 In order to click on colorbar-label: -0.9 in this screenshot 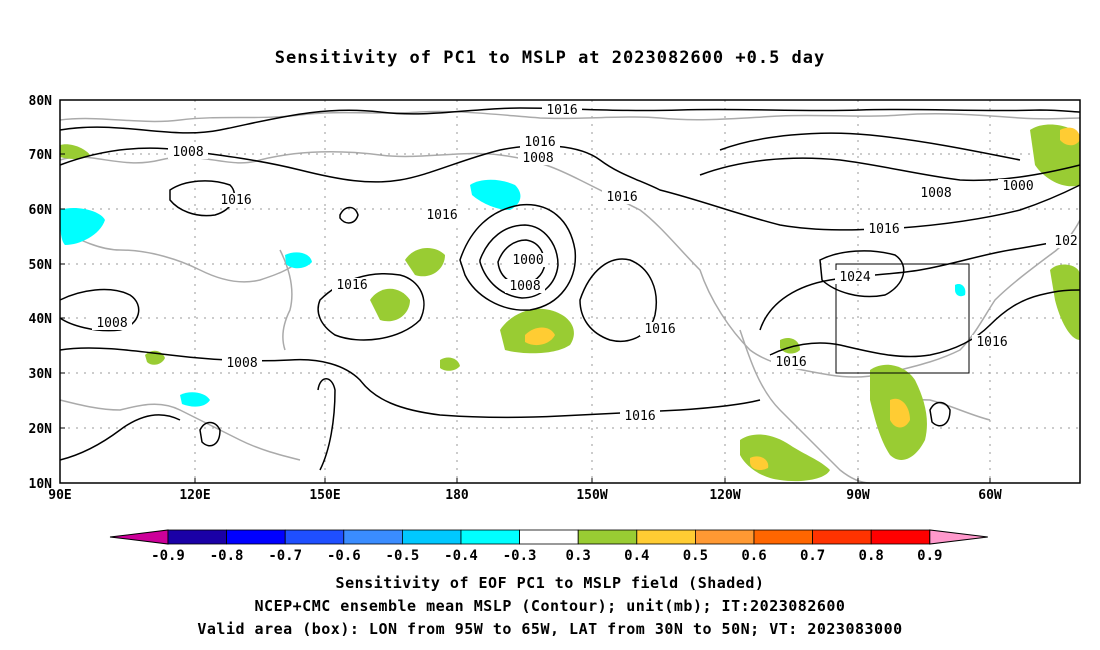, I will do `click(168, 556)`.